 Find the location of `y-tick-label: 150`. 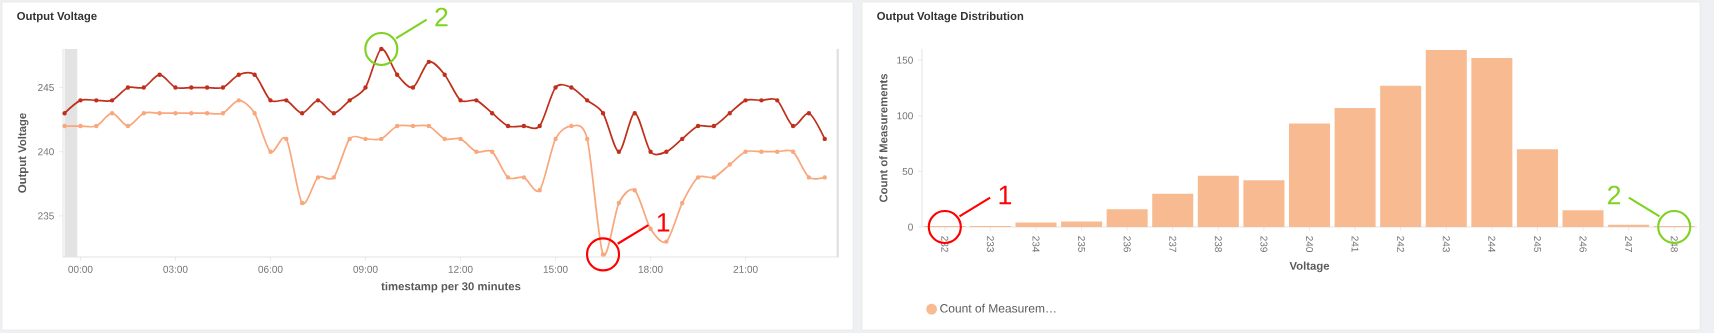

y-tick-label: 150 is located at coordinates (905, 60).